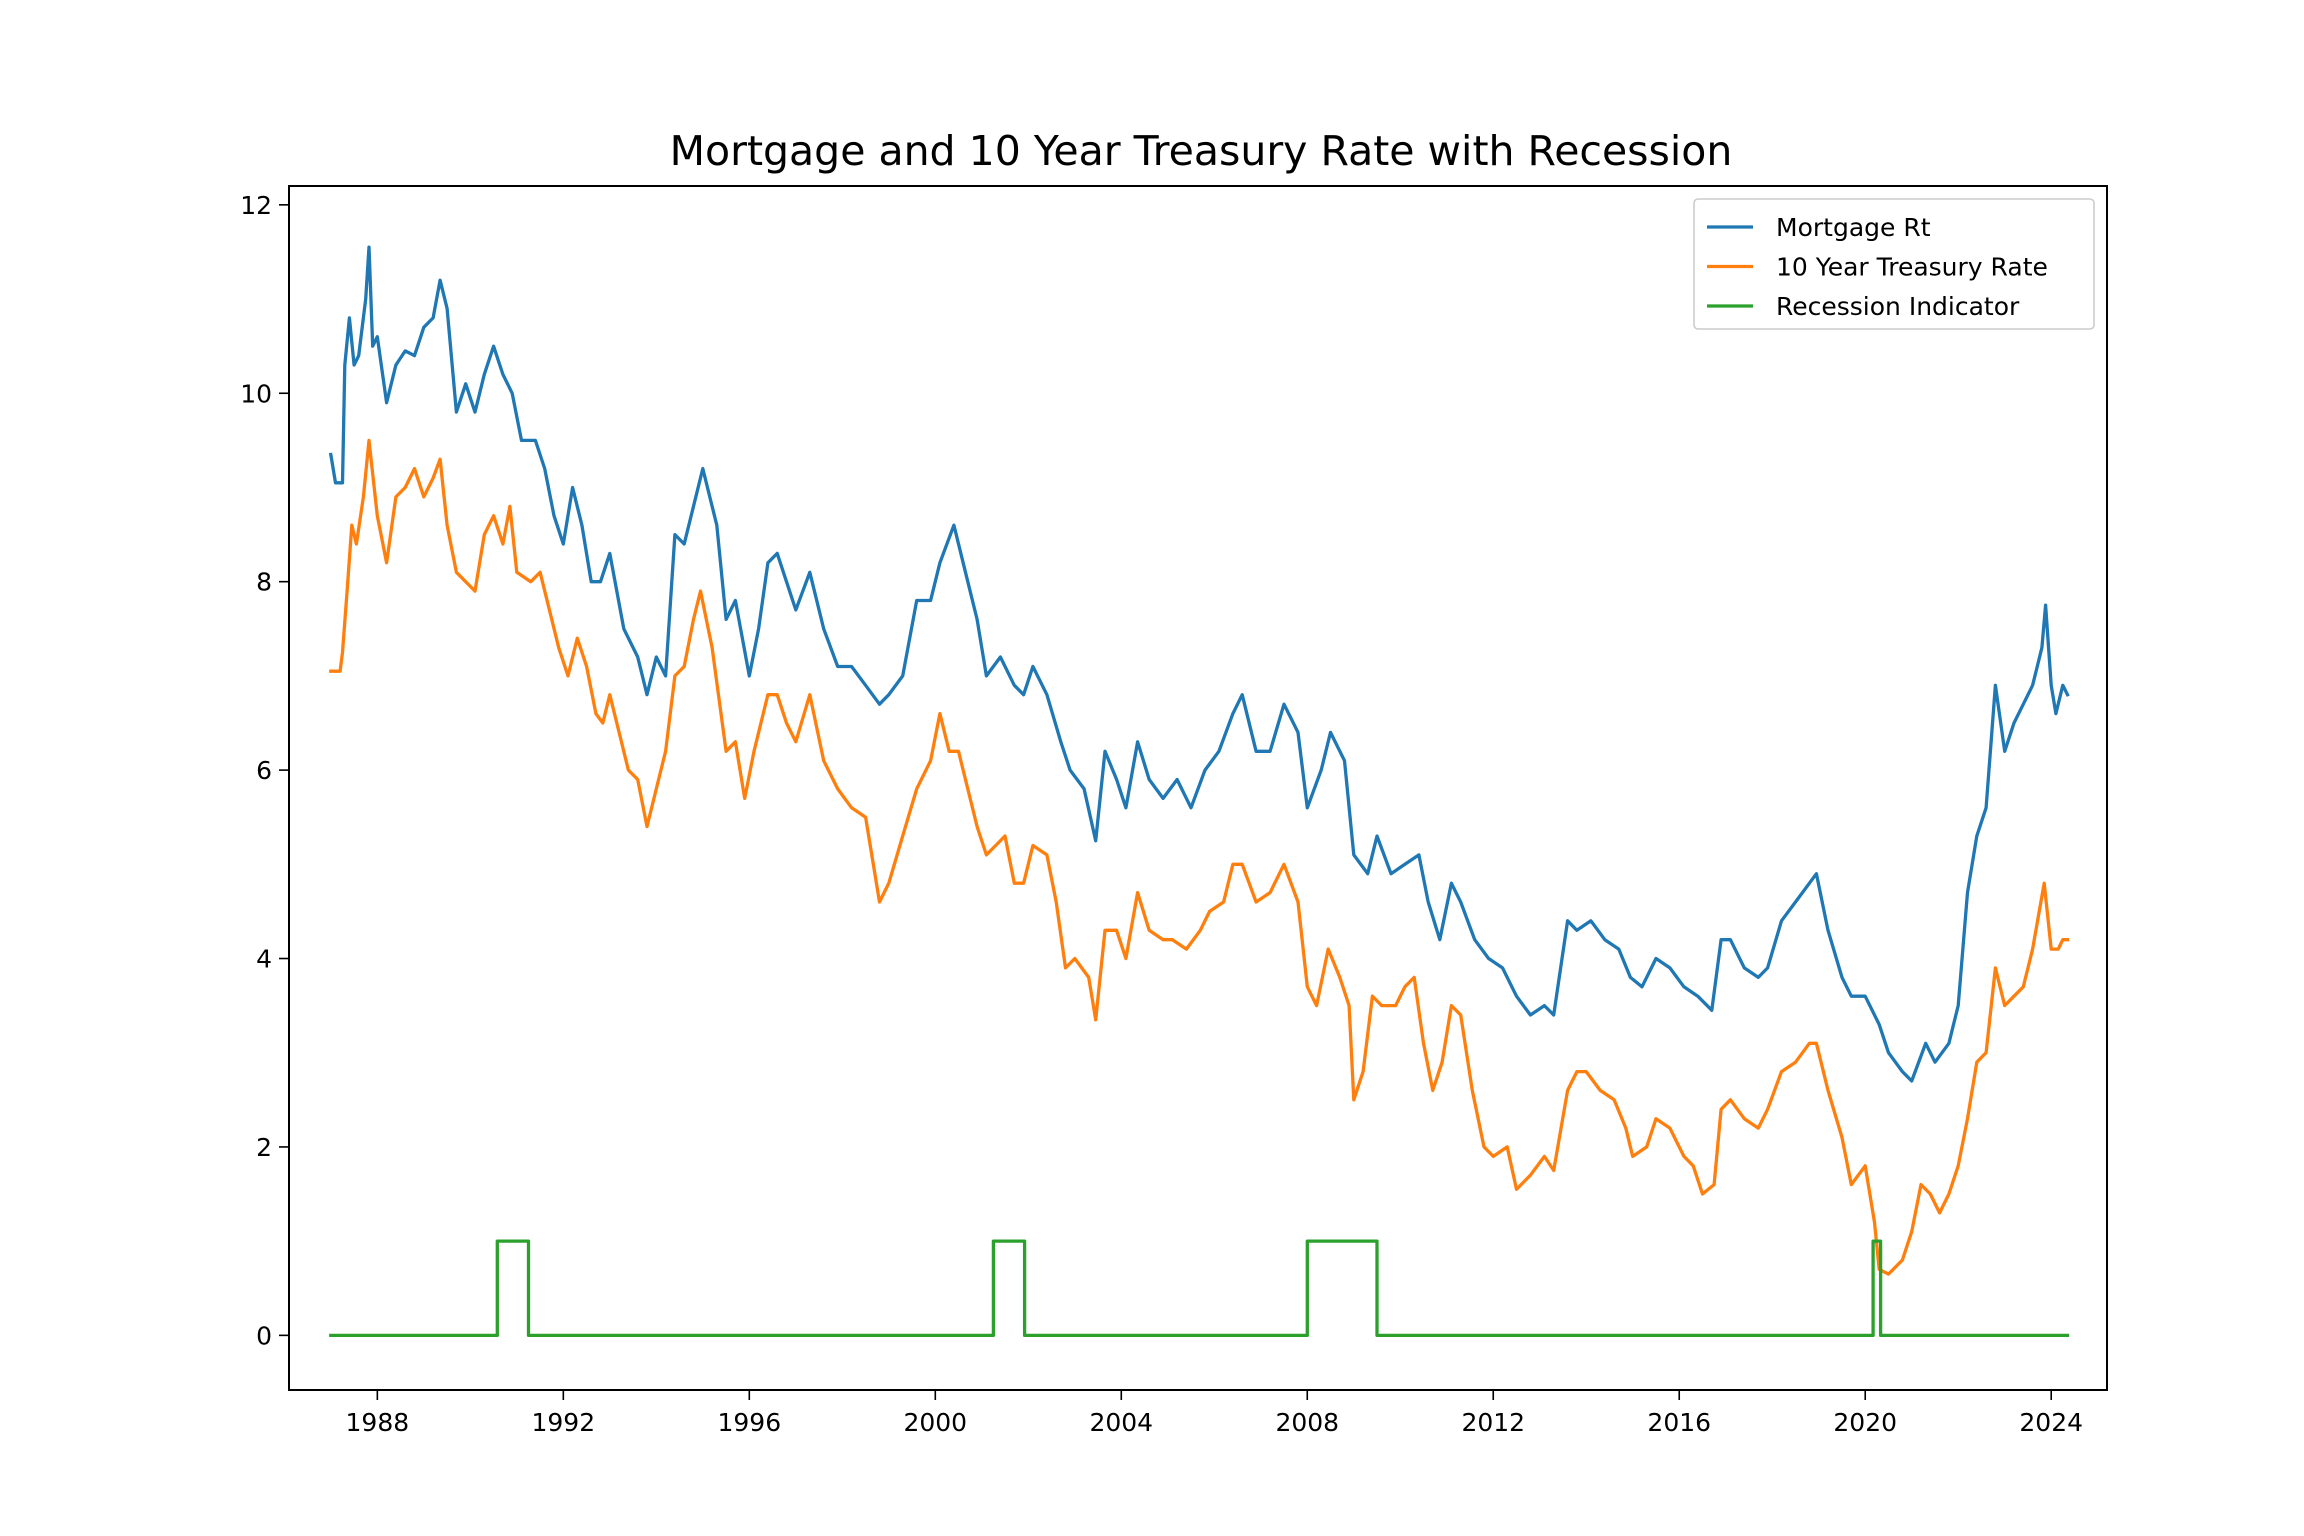 The height and width of the screenshot is (1536, 2304). What do you see at coordinates (749, 1422) in the screenshot?
I see `x-tick-label: 1996` at bounding box center [749, 1422].